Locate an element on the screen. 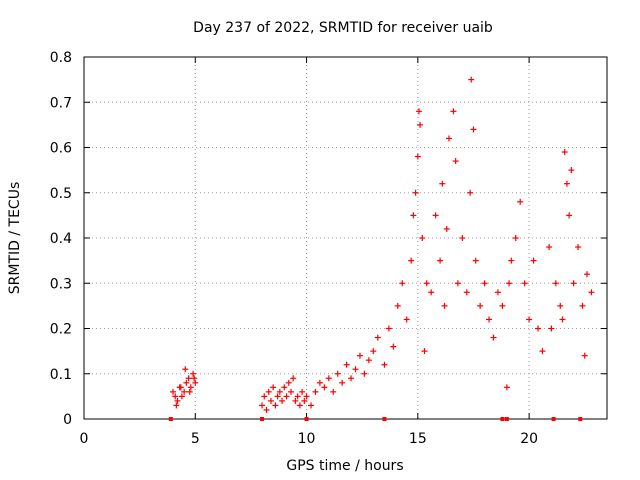 The width and height of the screenshot is (640, 480). y-tick-label: 0.4 is located at coordinates (61, 239).